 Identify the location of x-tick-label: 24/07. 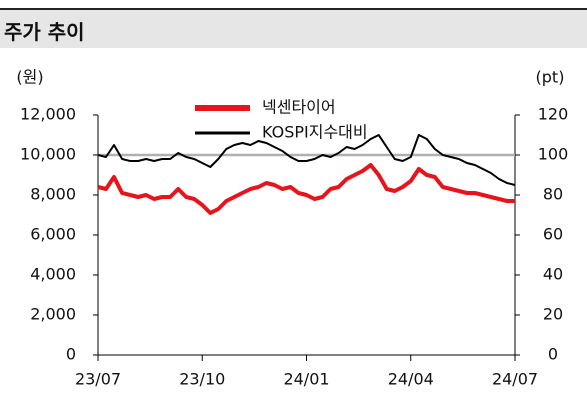
(515, 379).